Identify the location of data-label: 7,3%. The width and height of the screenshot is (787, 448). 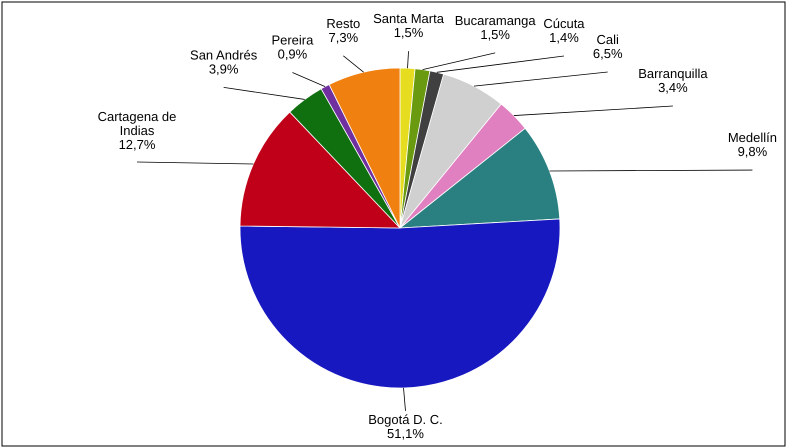
(343, 37).